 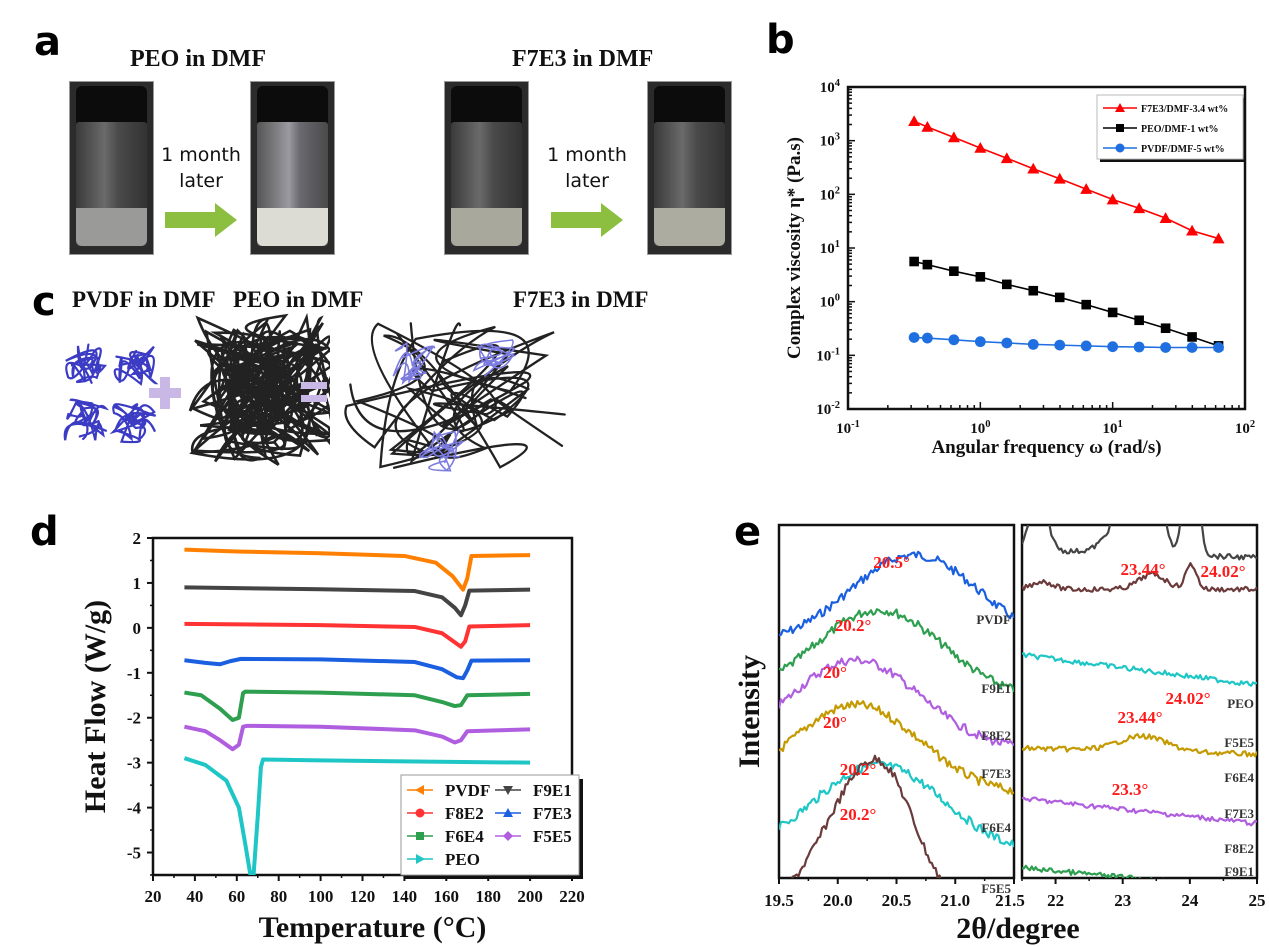 What do you see at coordinates (1187, 698) in the screenshot?
I see `peak-label: 24.02°` at bounding box center [1187, 698].